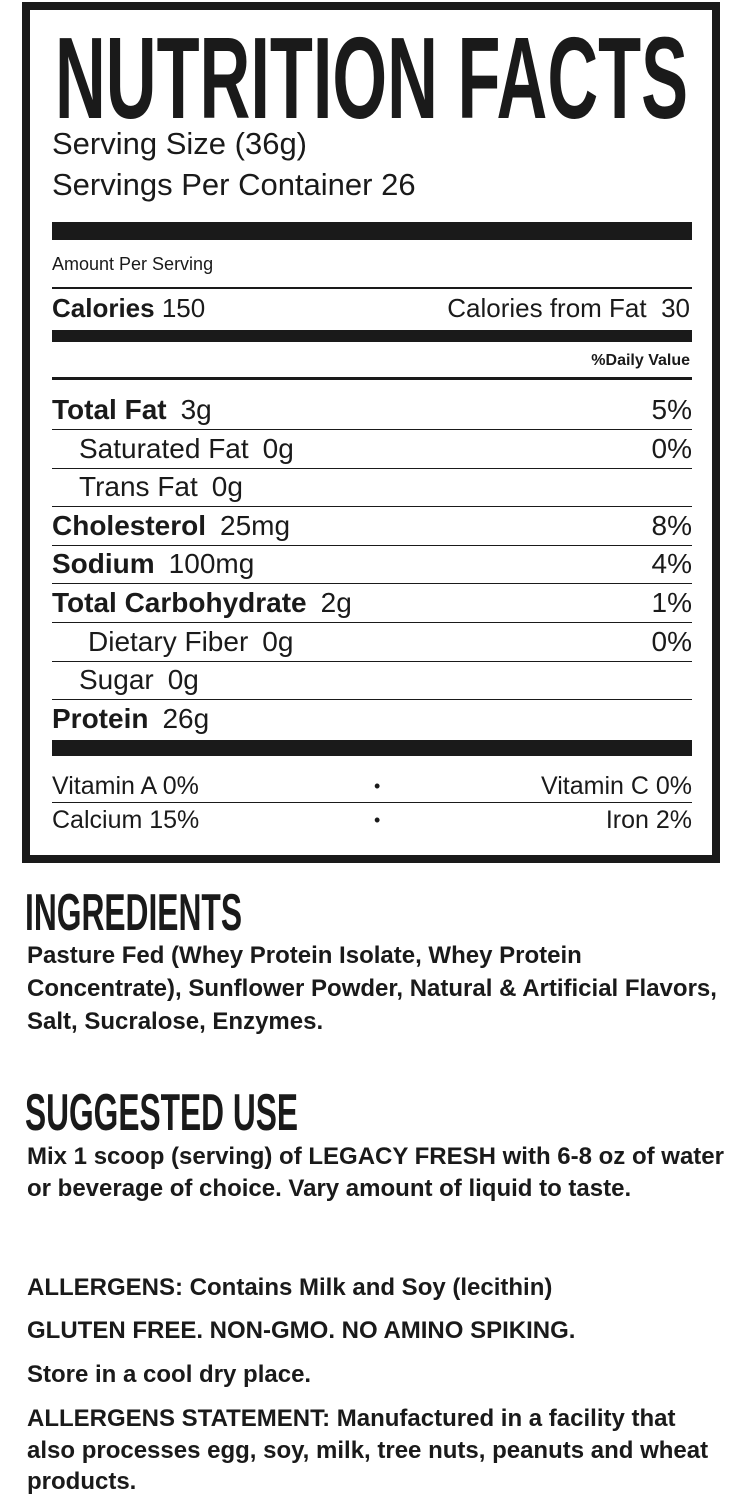  What do you see at coordinates (648, 819) in the screenshot?
I see `vitamin-right: Iron 2%` at bounding box center [648, 819].